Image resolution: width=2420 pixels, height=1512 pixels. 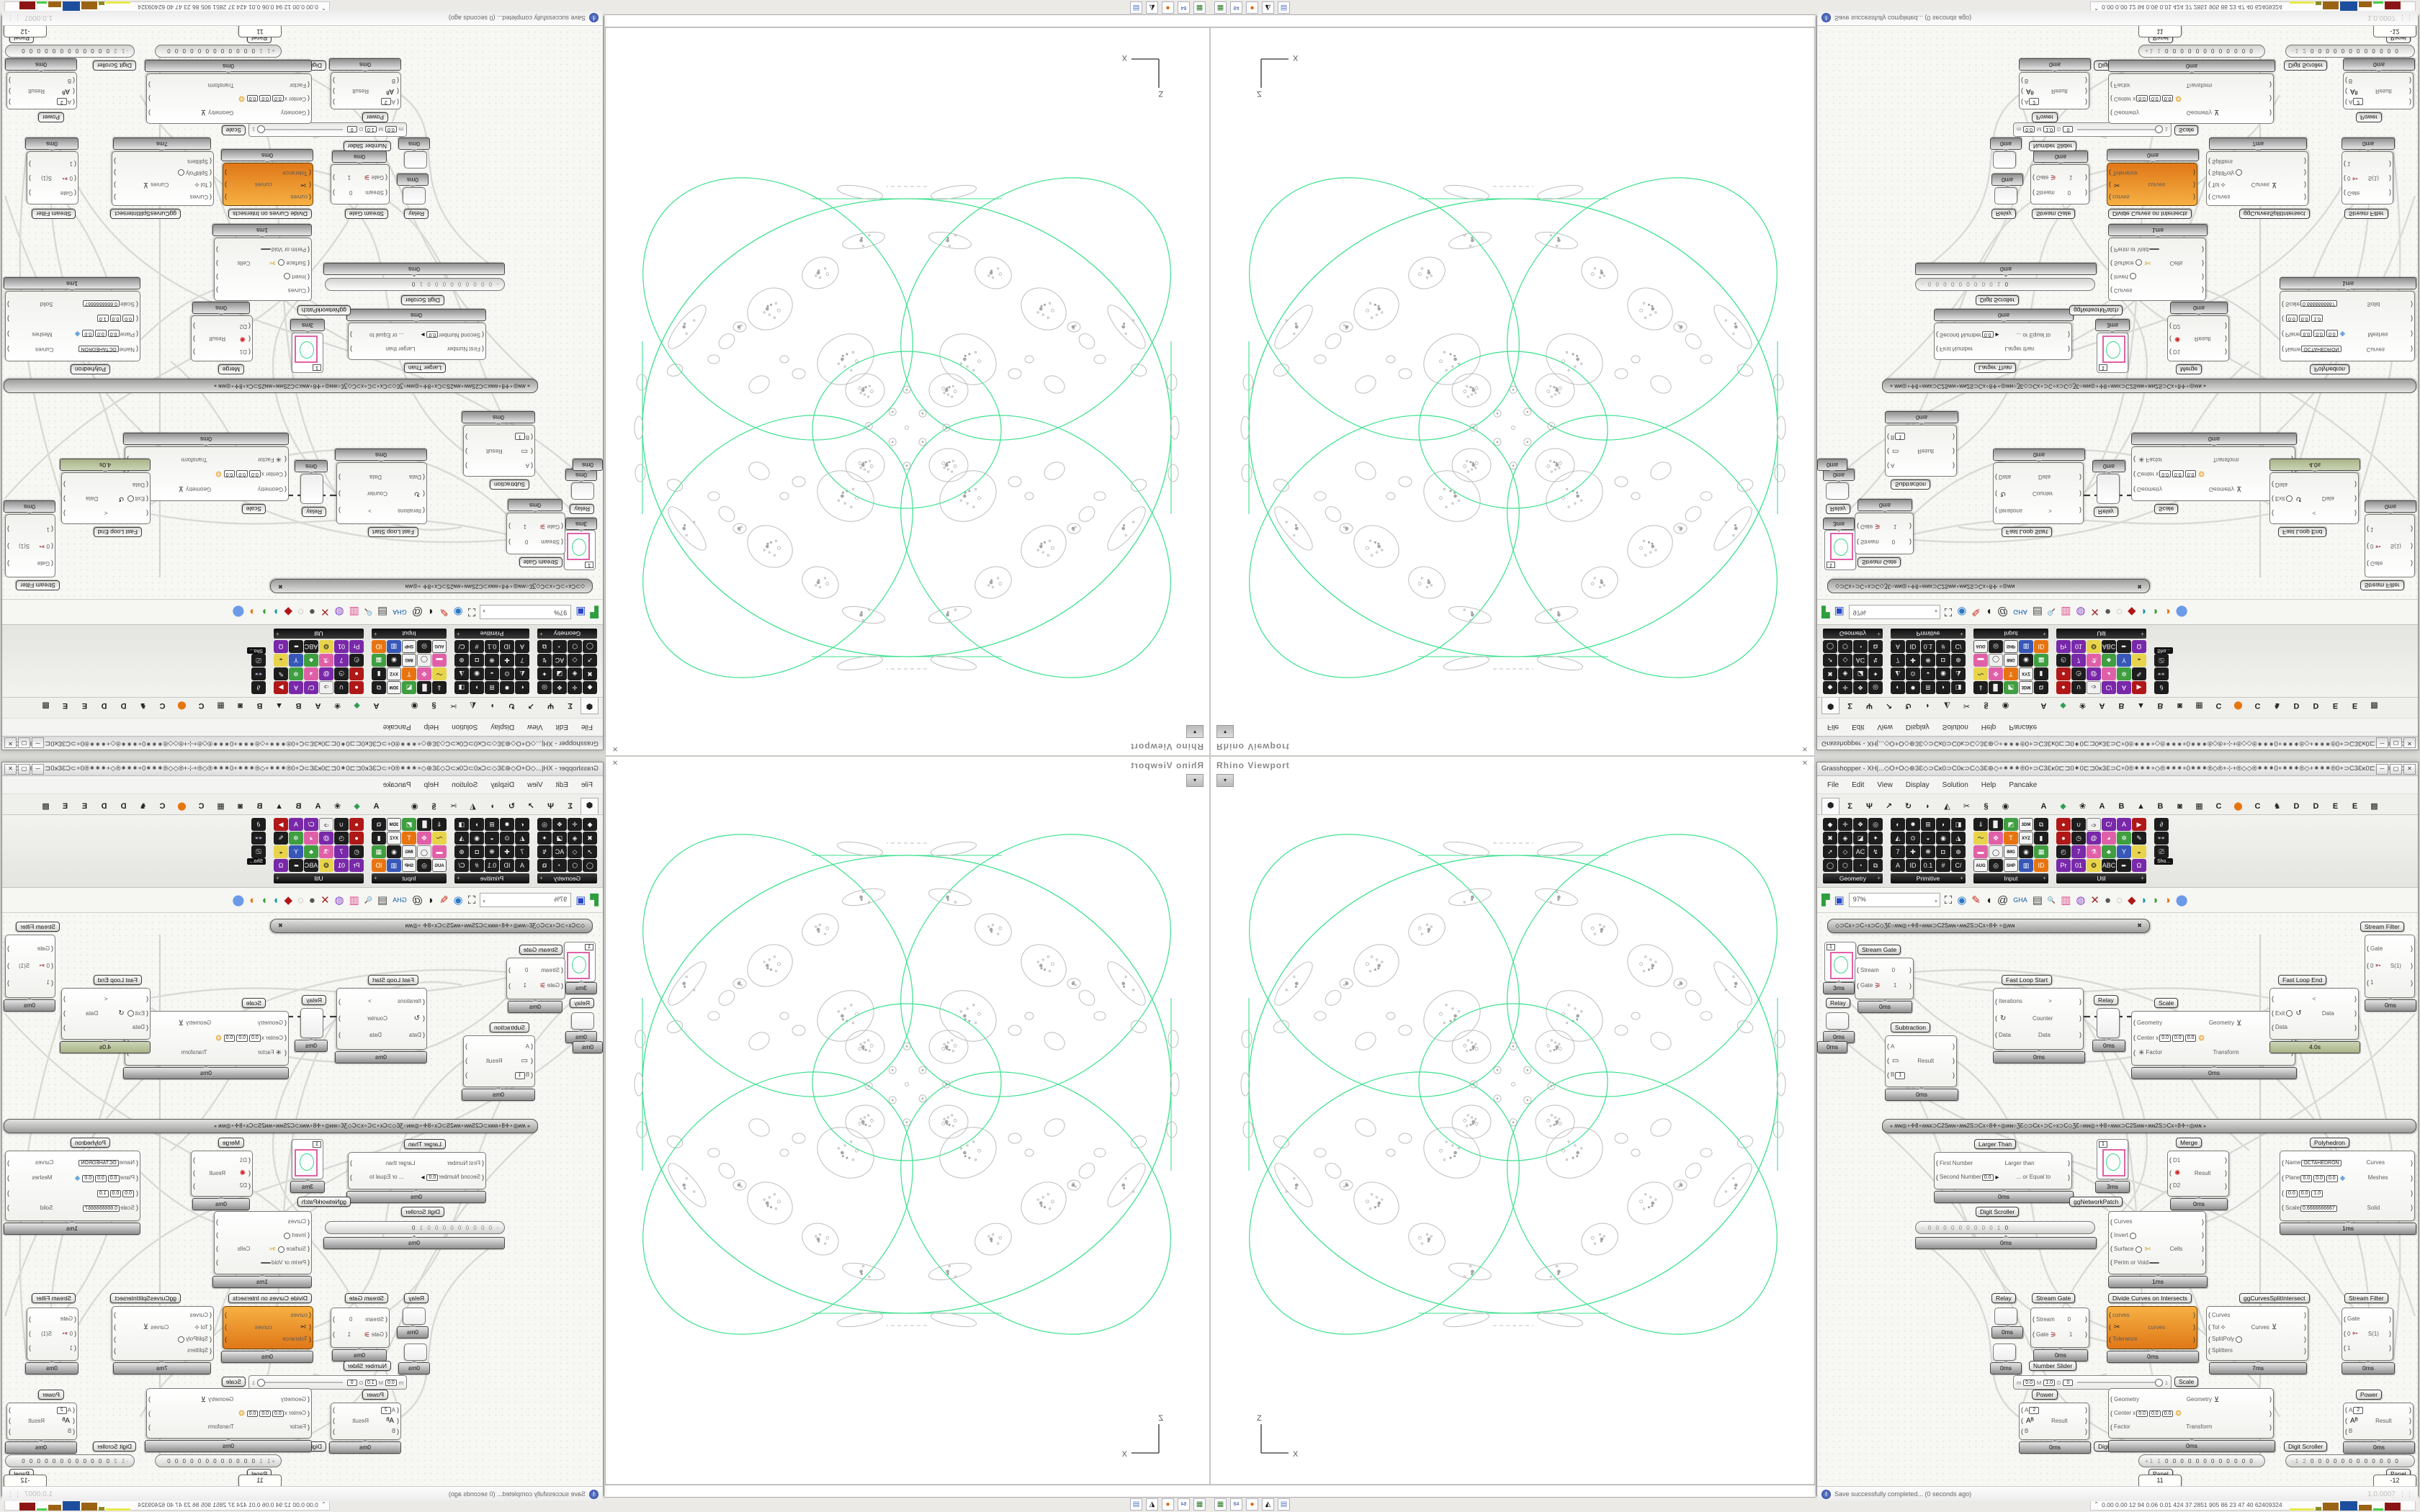 I want to click on rhino-command-bar, so click(x=1512, y=20).